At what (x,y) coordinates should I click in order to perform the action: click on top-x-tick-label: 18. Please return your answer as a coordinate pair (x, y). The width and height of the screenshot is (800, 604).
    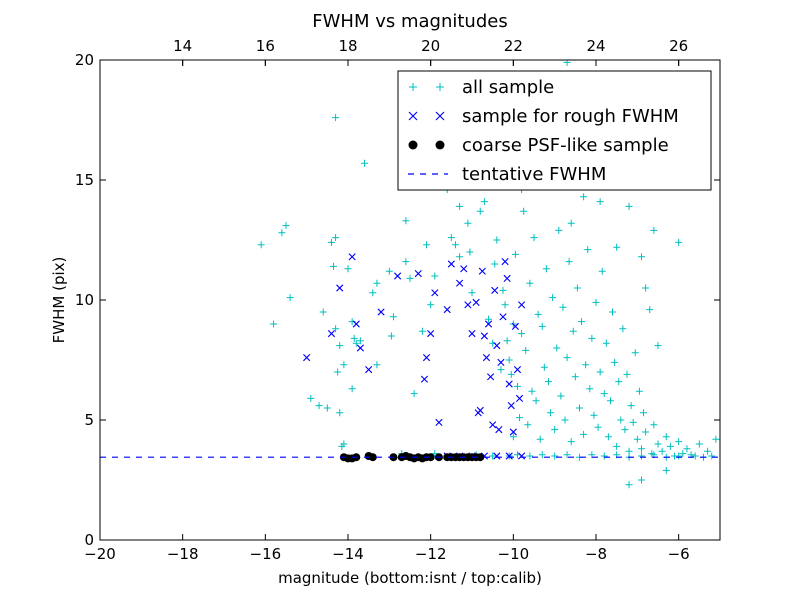
    Looking at the image, I should click on (347, 46).